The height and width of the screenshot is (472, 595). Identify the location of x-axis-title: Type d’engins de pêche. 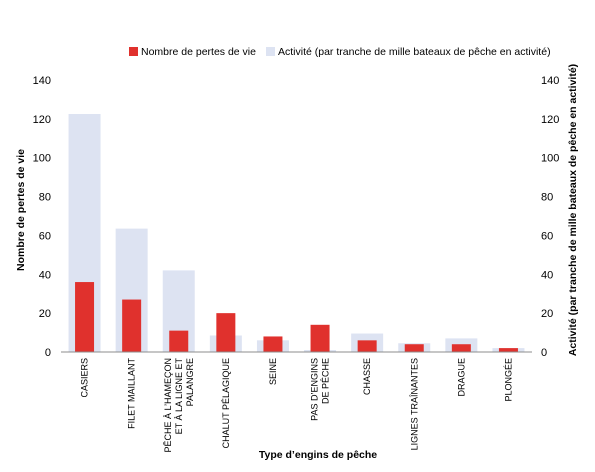
(318, 455).